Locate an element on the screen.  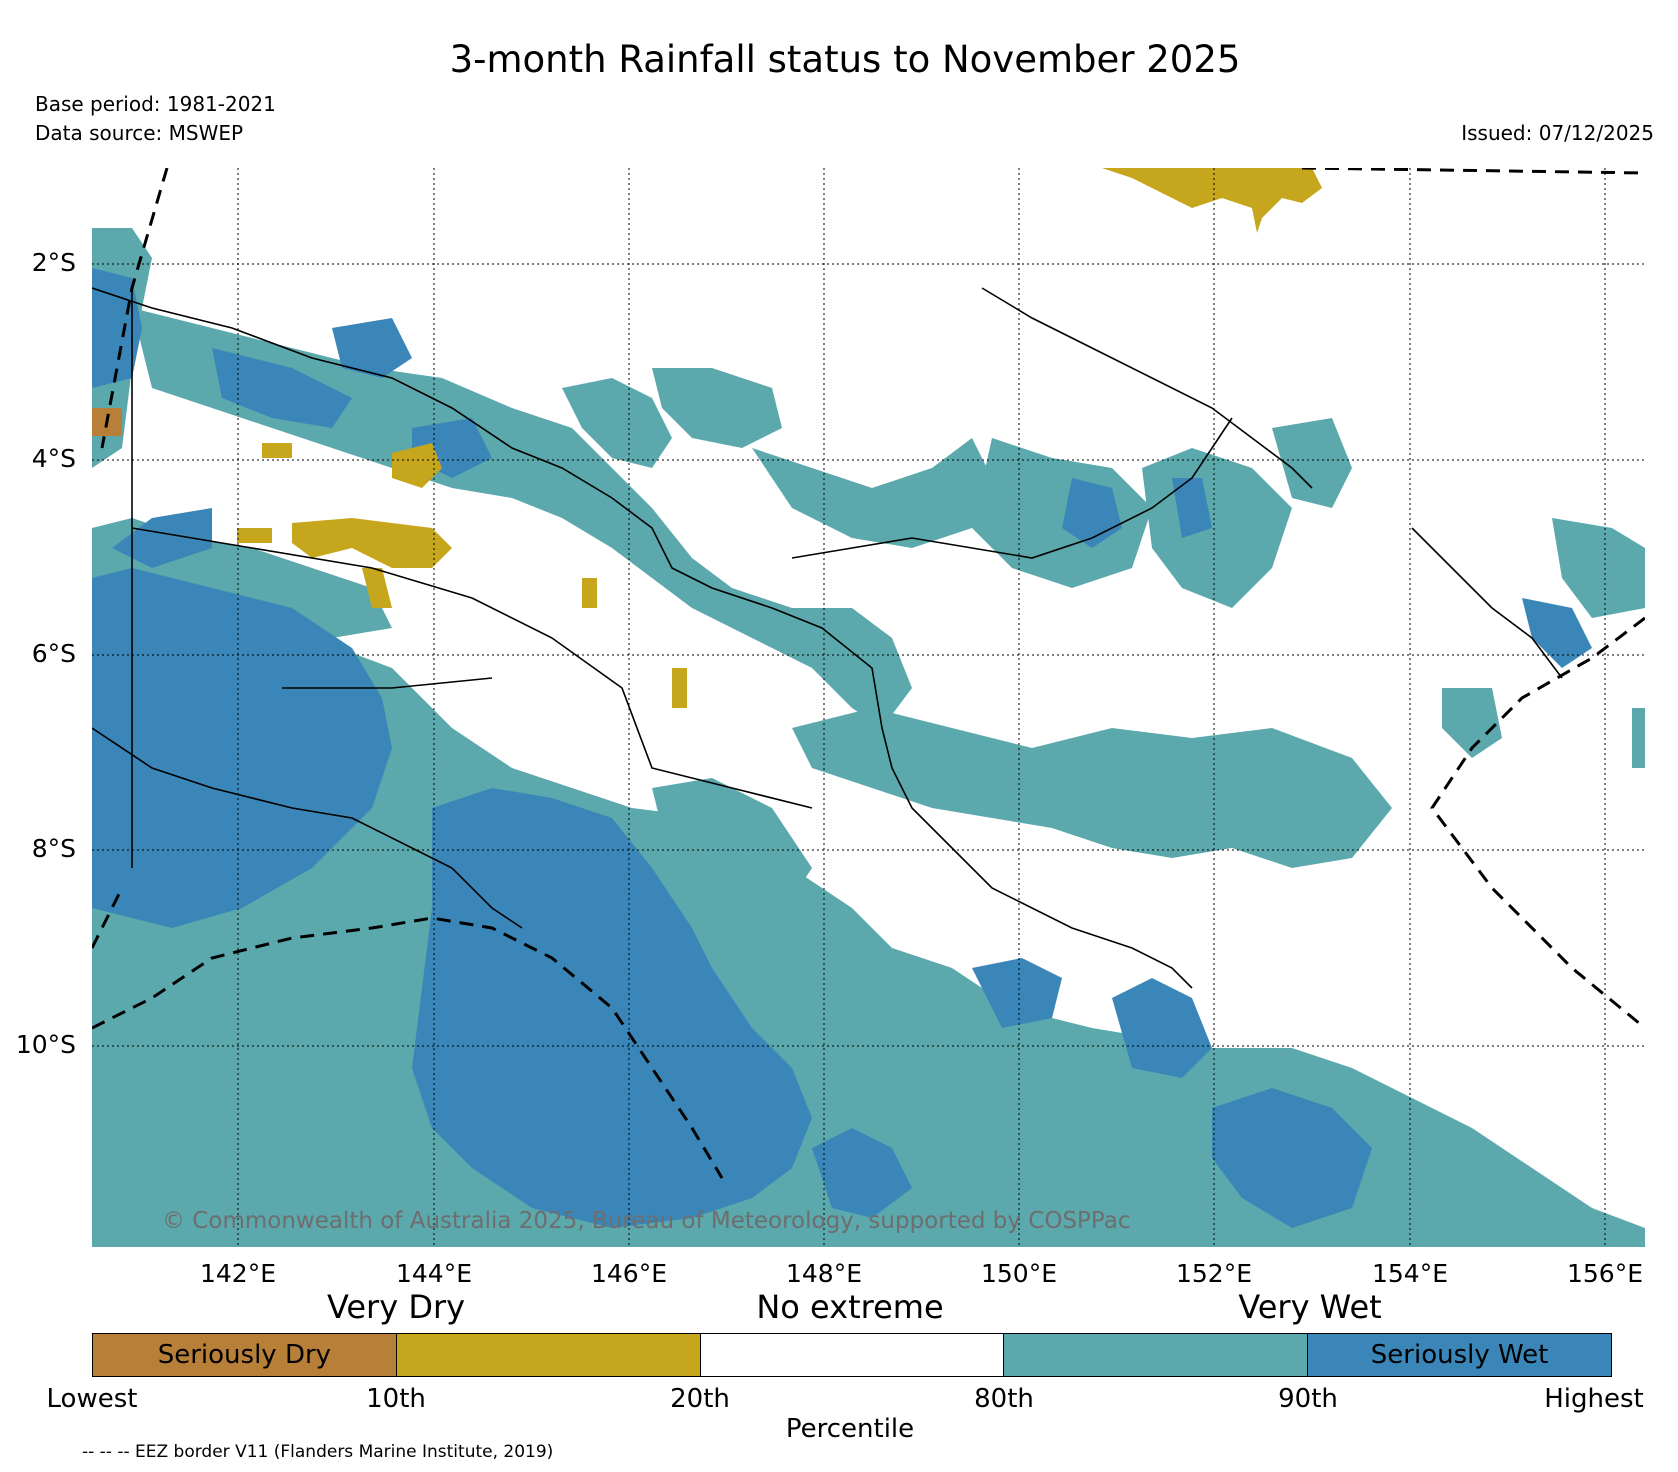
legend-seg-no-extreme is located at coordinates (852, 1355).